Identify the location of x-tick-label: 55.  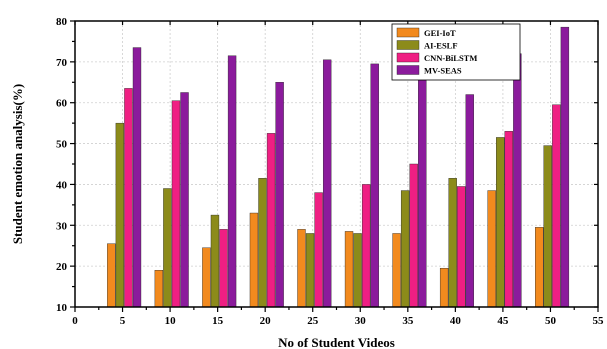
(599, 321).